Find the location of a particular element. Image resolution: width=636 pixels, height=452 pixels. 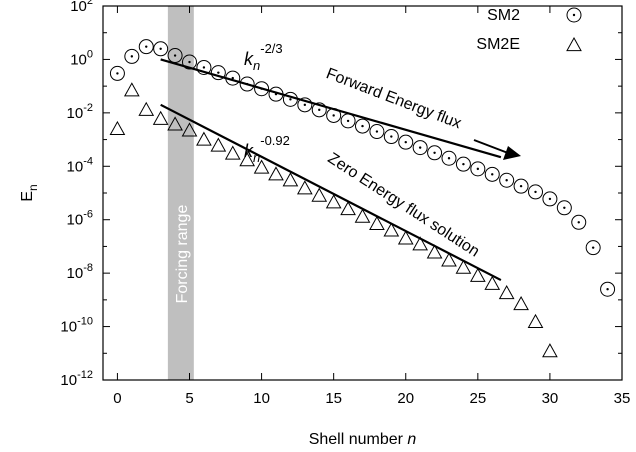

x-tick-label: 35 is located at coordinates (622, 398).